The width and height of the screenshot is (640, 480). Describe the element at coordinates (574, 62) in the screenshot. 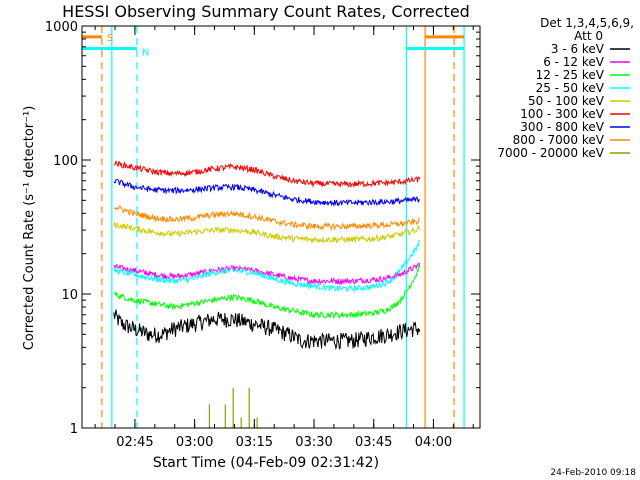

I see `legend-entry-label: 6 - 12 keV` at that location.